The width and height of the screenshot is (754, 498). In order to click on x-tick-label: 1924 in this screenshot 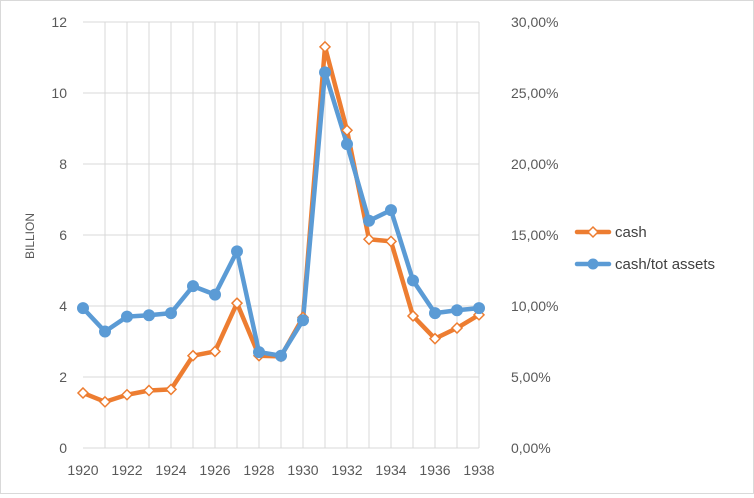, I will do `click(170, 470)`.